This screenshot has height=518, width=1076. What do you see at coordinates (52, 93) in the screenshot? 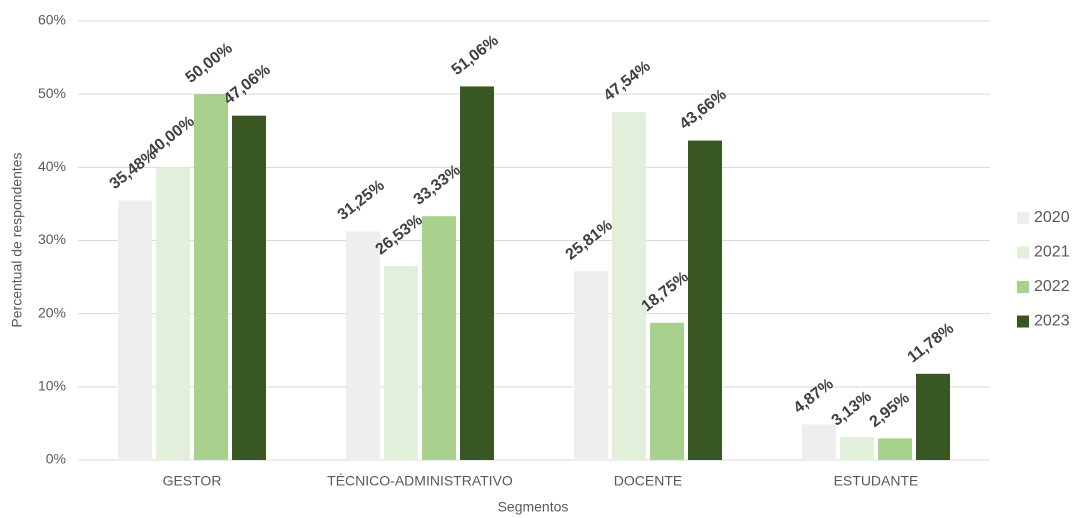
I see `y-tick-label: 50%` at bounding box center [52, 93].